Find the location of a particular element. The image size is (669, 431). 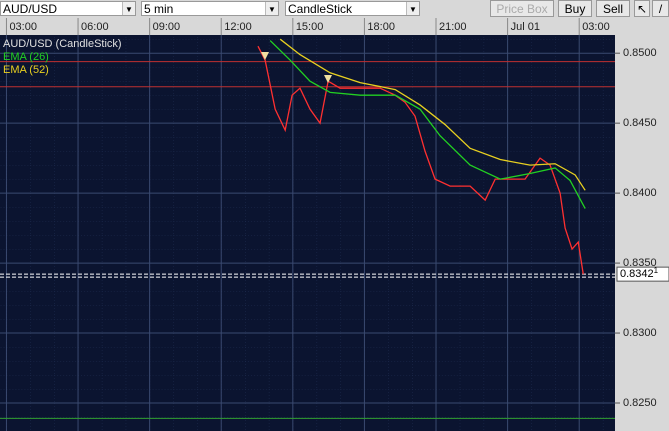

legend-entry: EMA (26) is located at coordinates (26, 57).